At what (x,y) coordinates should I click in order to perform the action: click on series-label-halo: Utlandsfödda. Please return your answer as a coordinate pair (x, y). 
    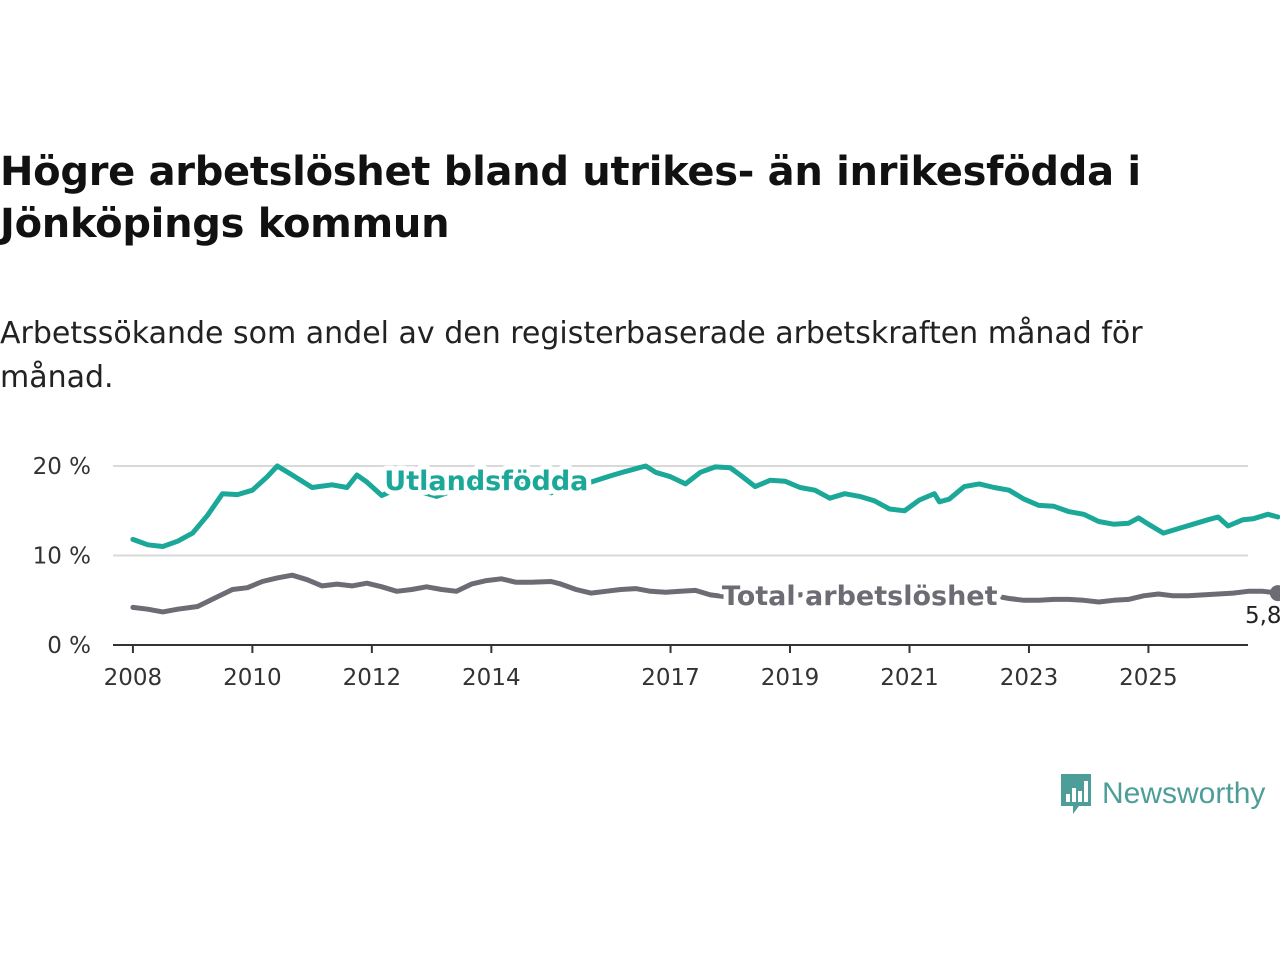
    Looking at the image, I should click on (486, 481).